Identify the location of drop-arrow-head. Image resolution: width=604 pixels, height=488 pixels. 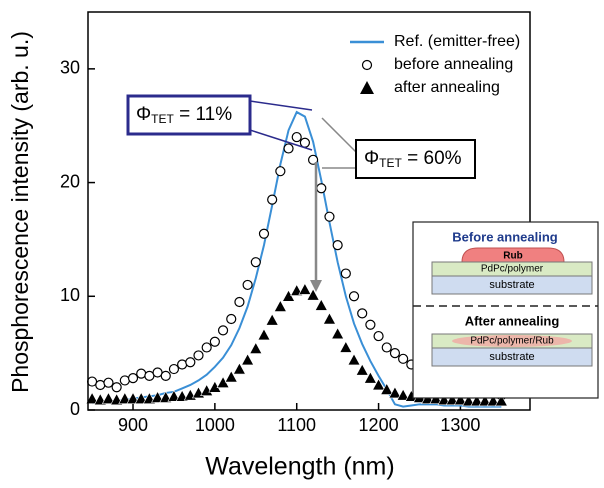
(316, 286).